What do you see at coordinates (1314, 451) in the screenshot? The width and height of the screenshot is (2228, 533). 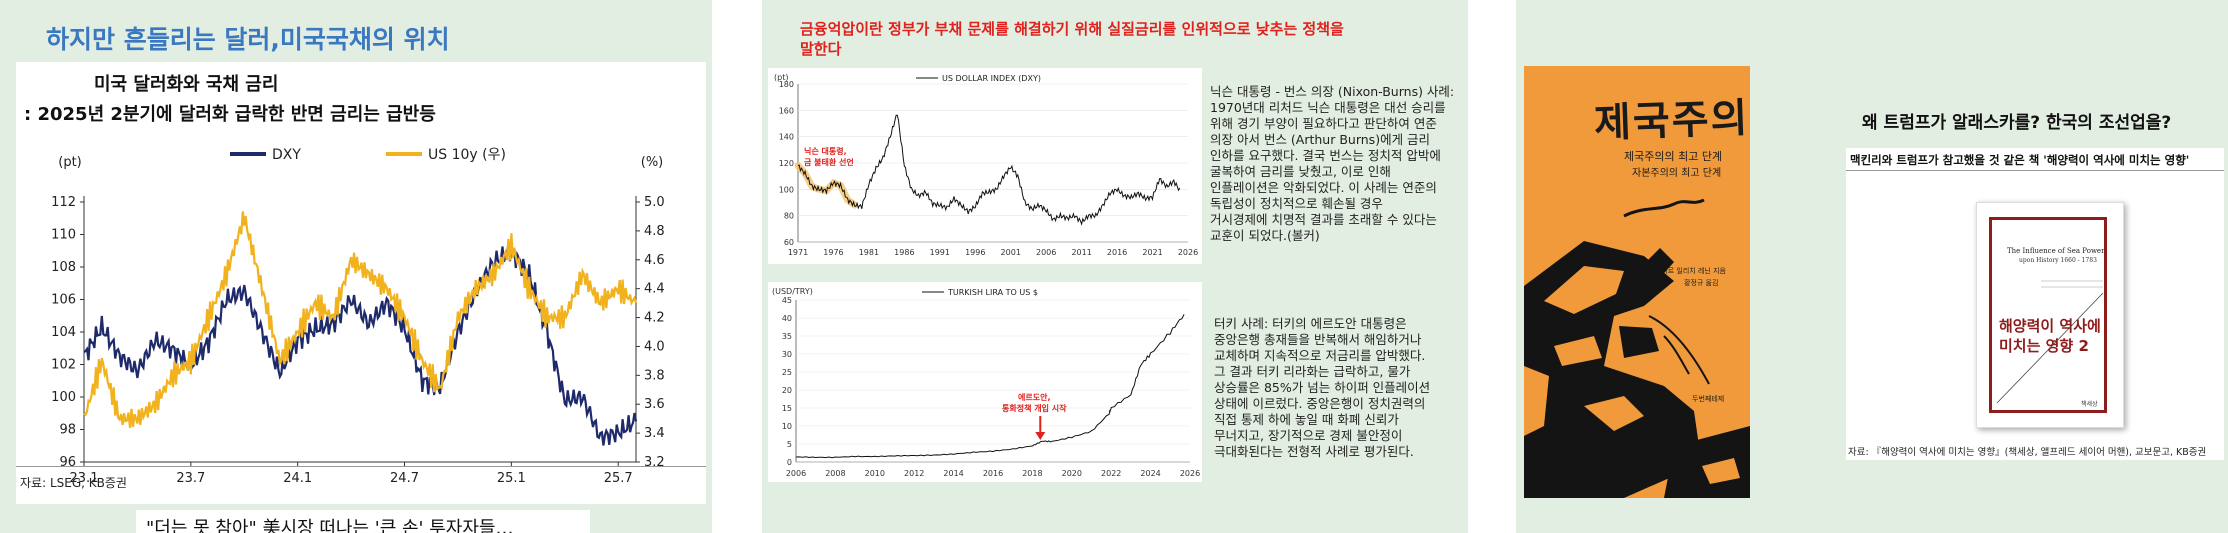 I see `turkey-line: 극대화된다는 전형적 사례로 평가된다.` at bounding box center [1314, 451].